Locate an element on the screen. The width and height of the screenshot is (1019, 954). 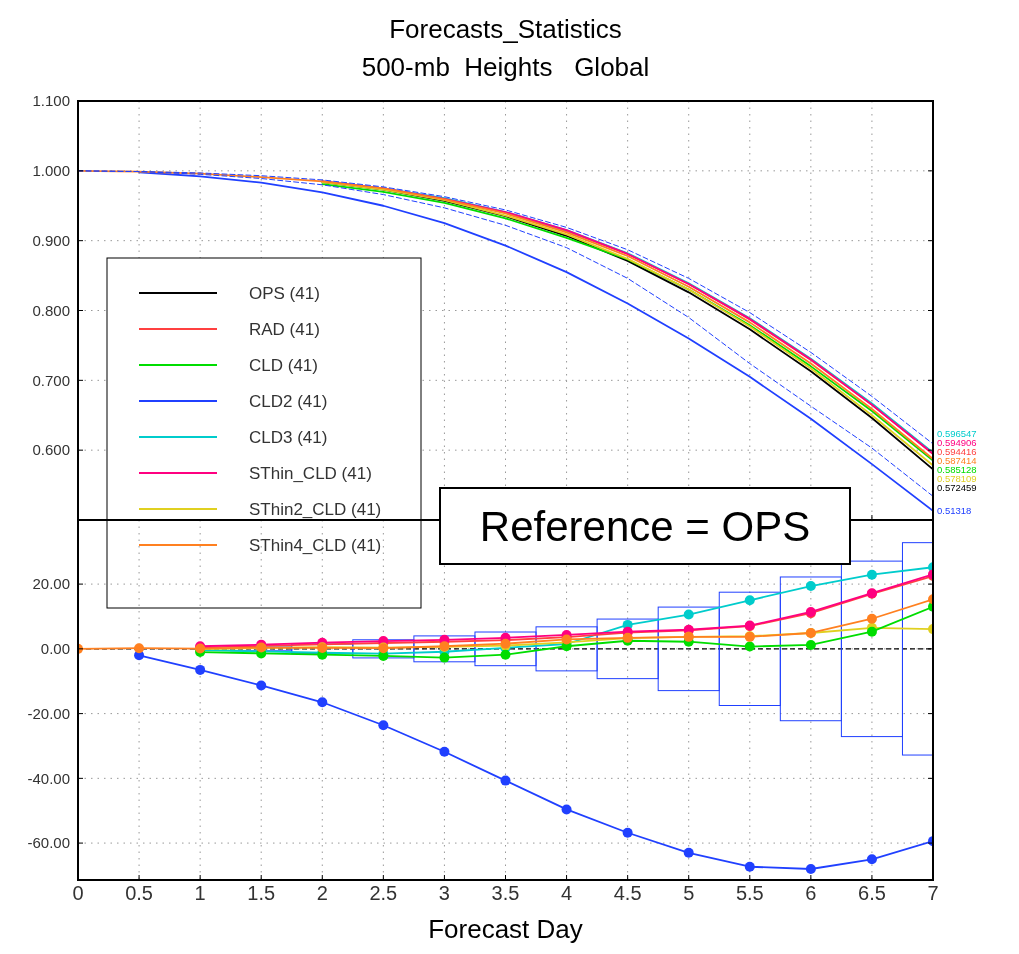
data-label: 0.51318 is located at coordinates (954, 511).